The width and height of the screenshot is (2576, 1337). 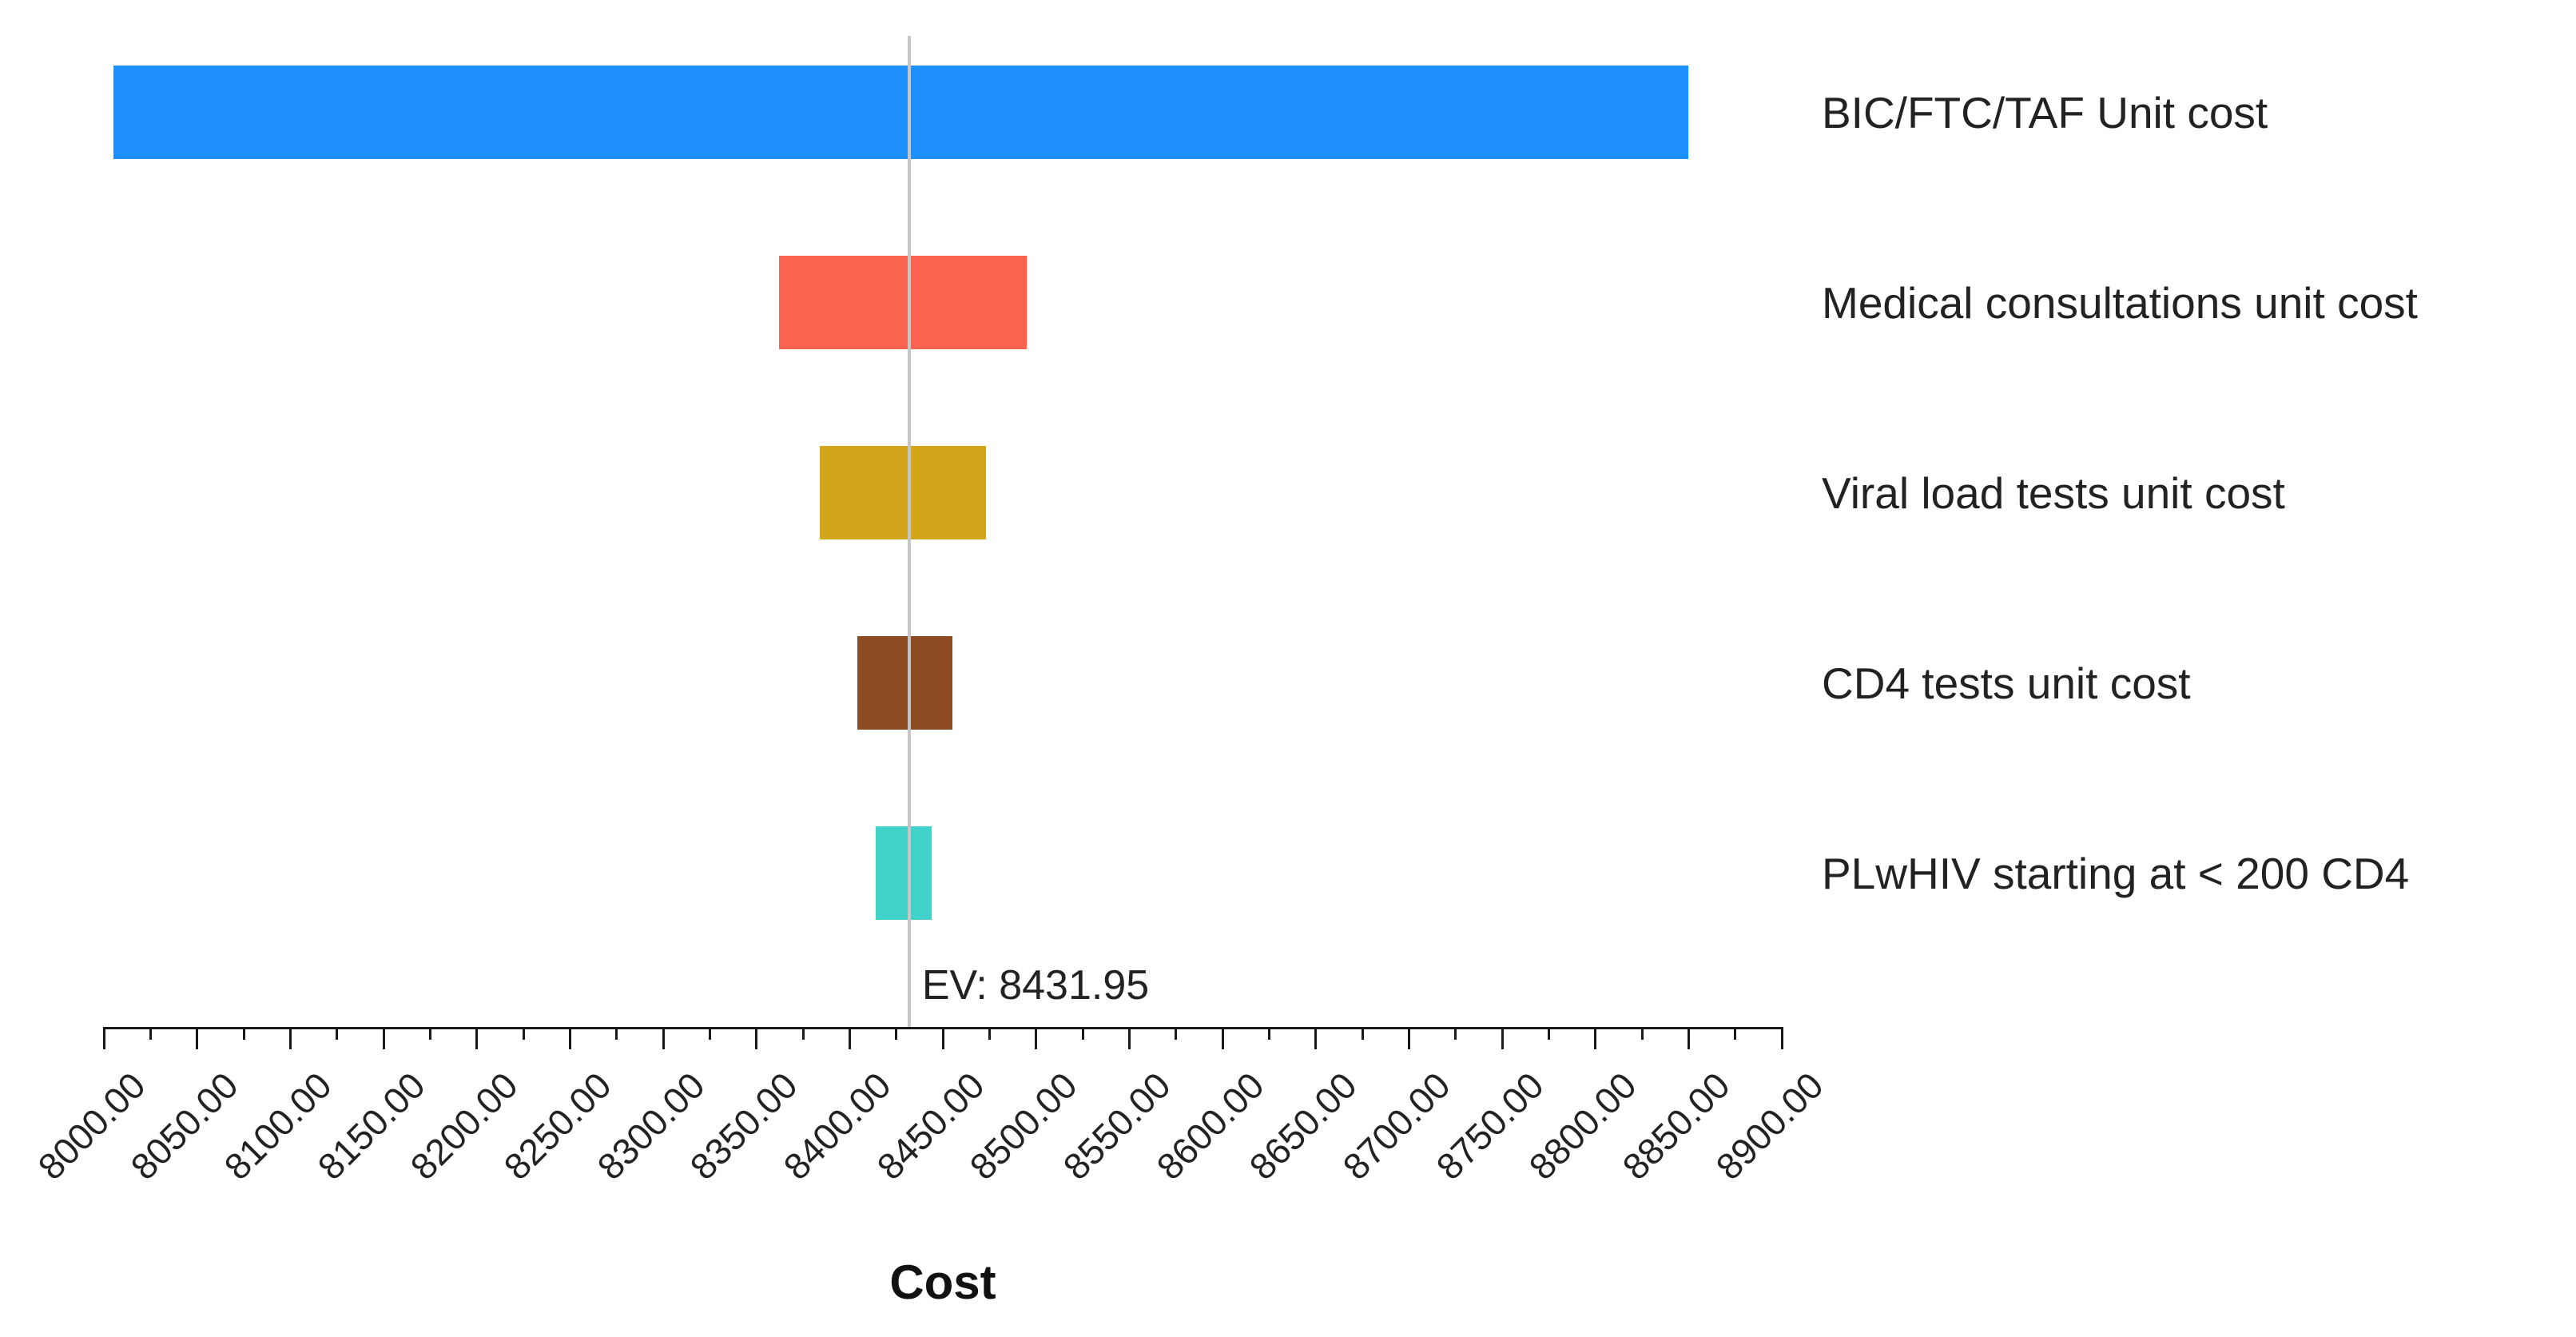 What do you see at coordinates (1035, 985) in the screenshot?
I see `ev-label: EV: 8431.95` at bounding box center [1035, 985].